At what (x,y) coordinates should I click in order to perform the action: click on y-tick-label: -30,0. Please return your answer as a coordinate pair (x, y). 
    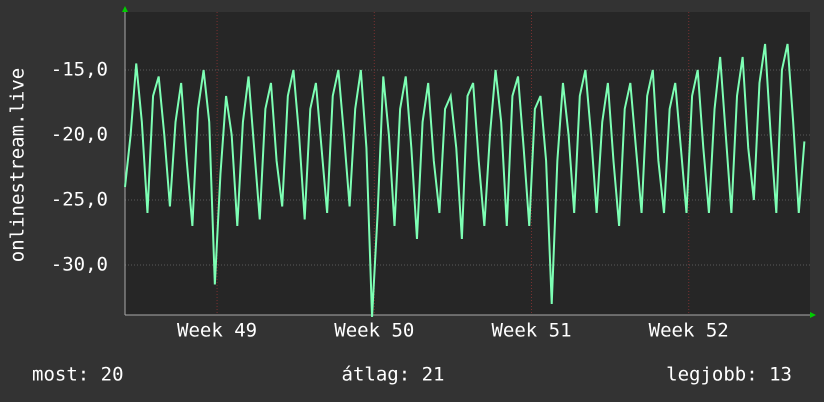
    Looking at the image, I should click on (79, 264).